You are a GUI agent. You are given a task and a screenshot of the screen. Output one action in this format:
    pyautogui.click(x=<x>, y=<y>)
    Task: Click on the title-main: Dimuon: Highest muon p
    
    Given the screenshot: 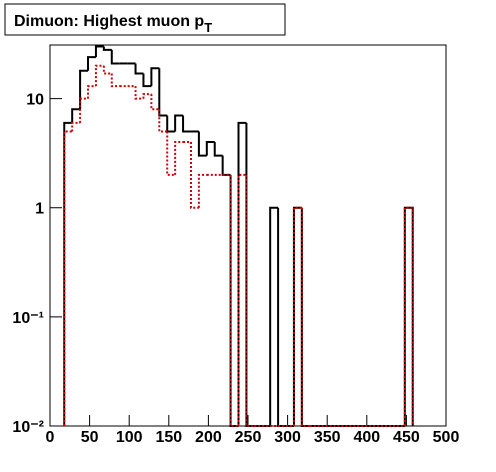 What is the action you would take?
    pyautogui.click(x=109, y=21)
    